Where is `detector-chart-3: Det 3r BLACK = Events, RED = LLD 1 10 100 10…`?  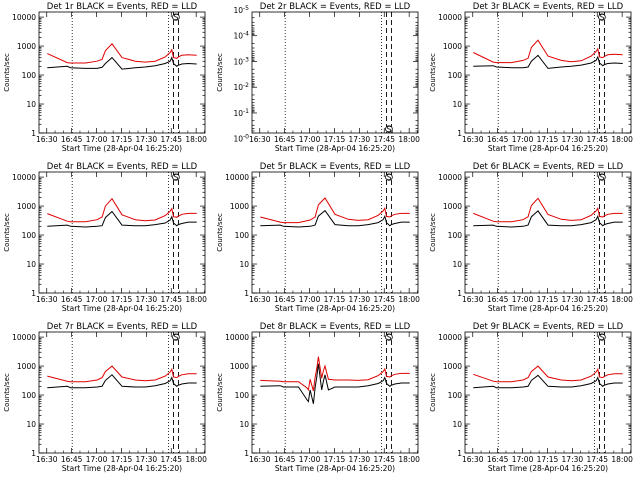 detector-chart-3: Det 3r BLACK = Events, RED = LLD 1 10 100 10… is located at coordinates (531, 77).